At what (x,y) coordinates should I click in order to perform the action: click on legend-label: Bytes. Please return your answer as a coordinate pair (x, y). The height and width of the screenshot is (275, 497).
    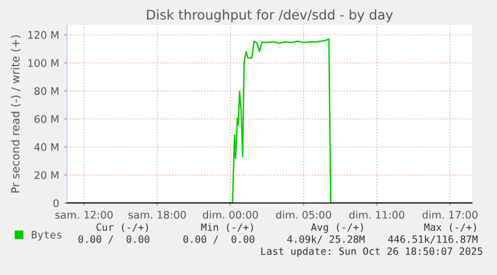
    Looking at the image, I should click on (47, 235).